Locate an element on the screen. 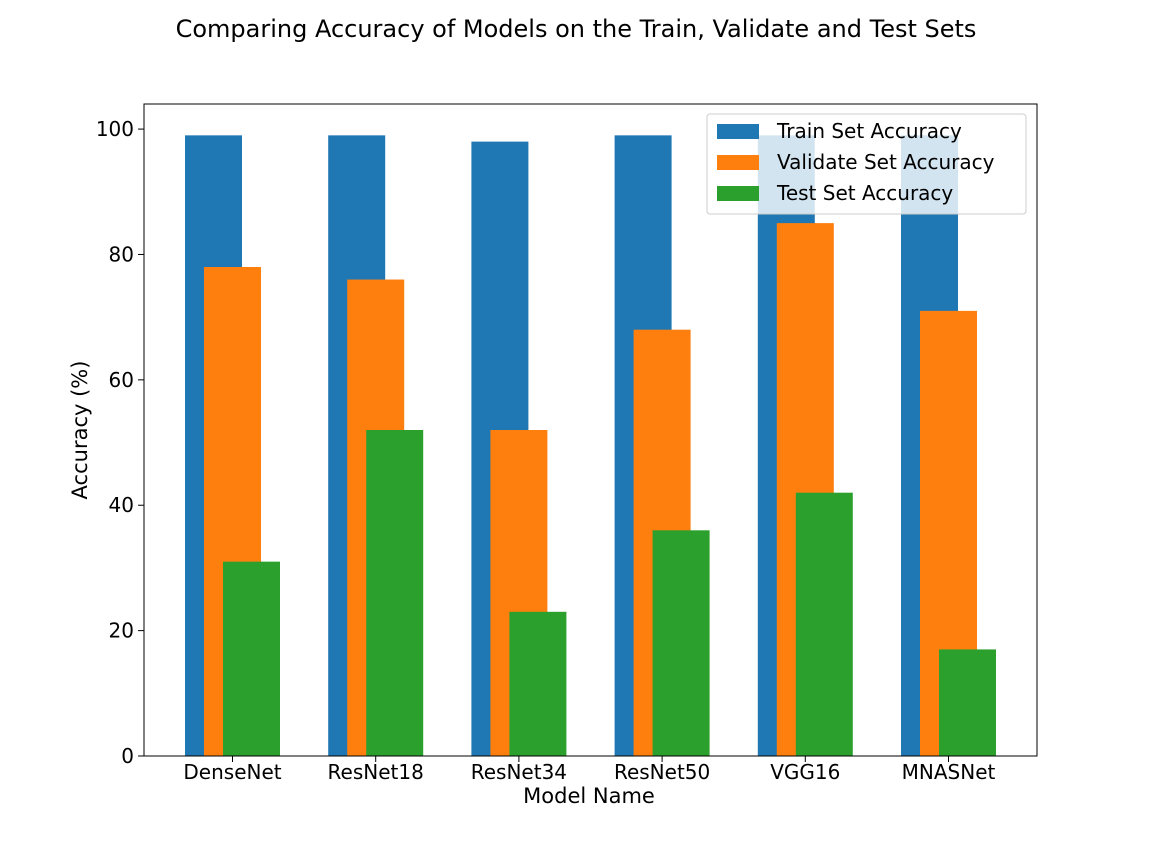 This screenshot has height=864, width=1152. x-tick-label: VGG16 is located at coordinates (805, 772).